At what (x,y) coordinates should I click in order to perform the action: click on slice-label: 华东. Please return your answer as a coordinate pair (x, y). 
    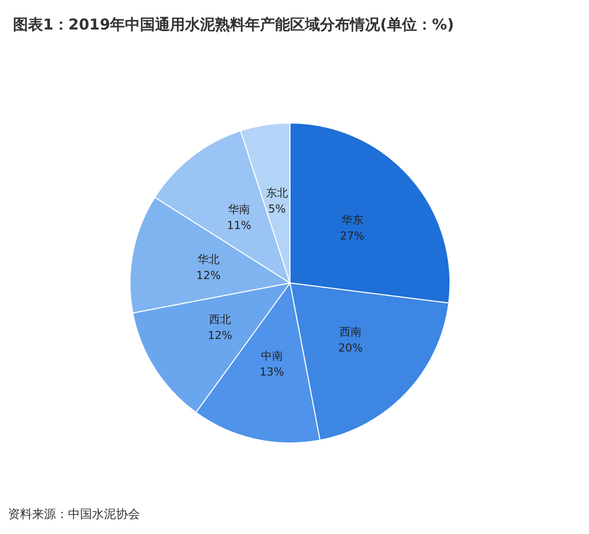
    Looking at the image, I should click on (352, 220).